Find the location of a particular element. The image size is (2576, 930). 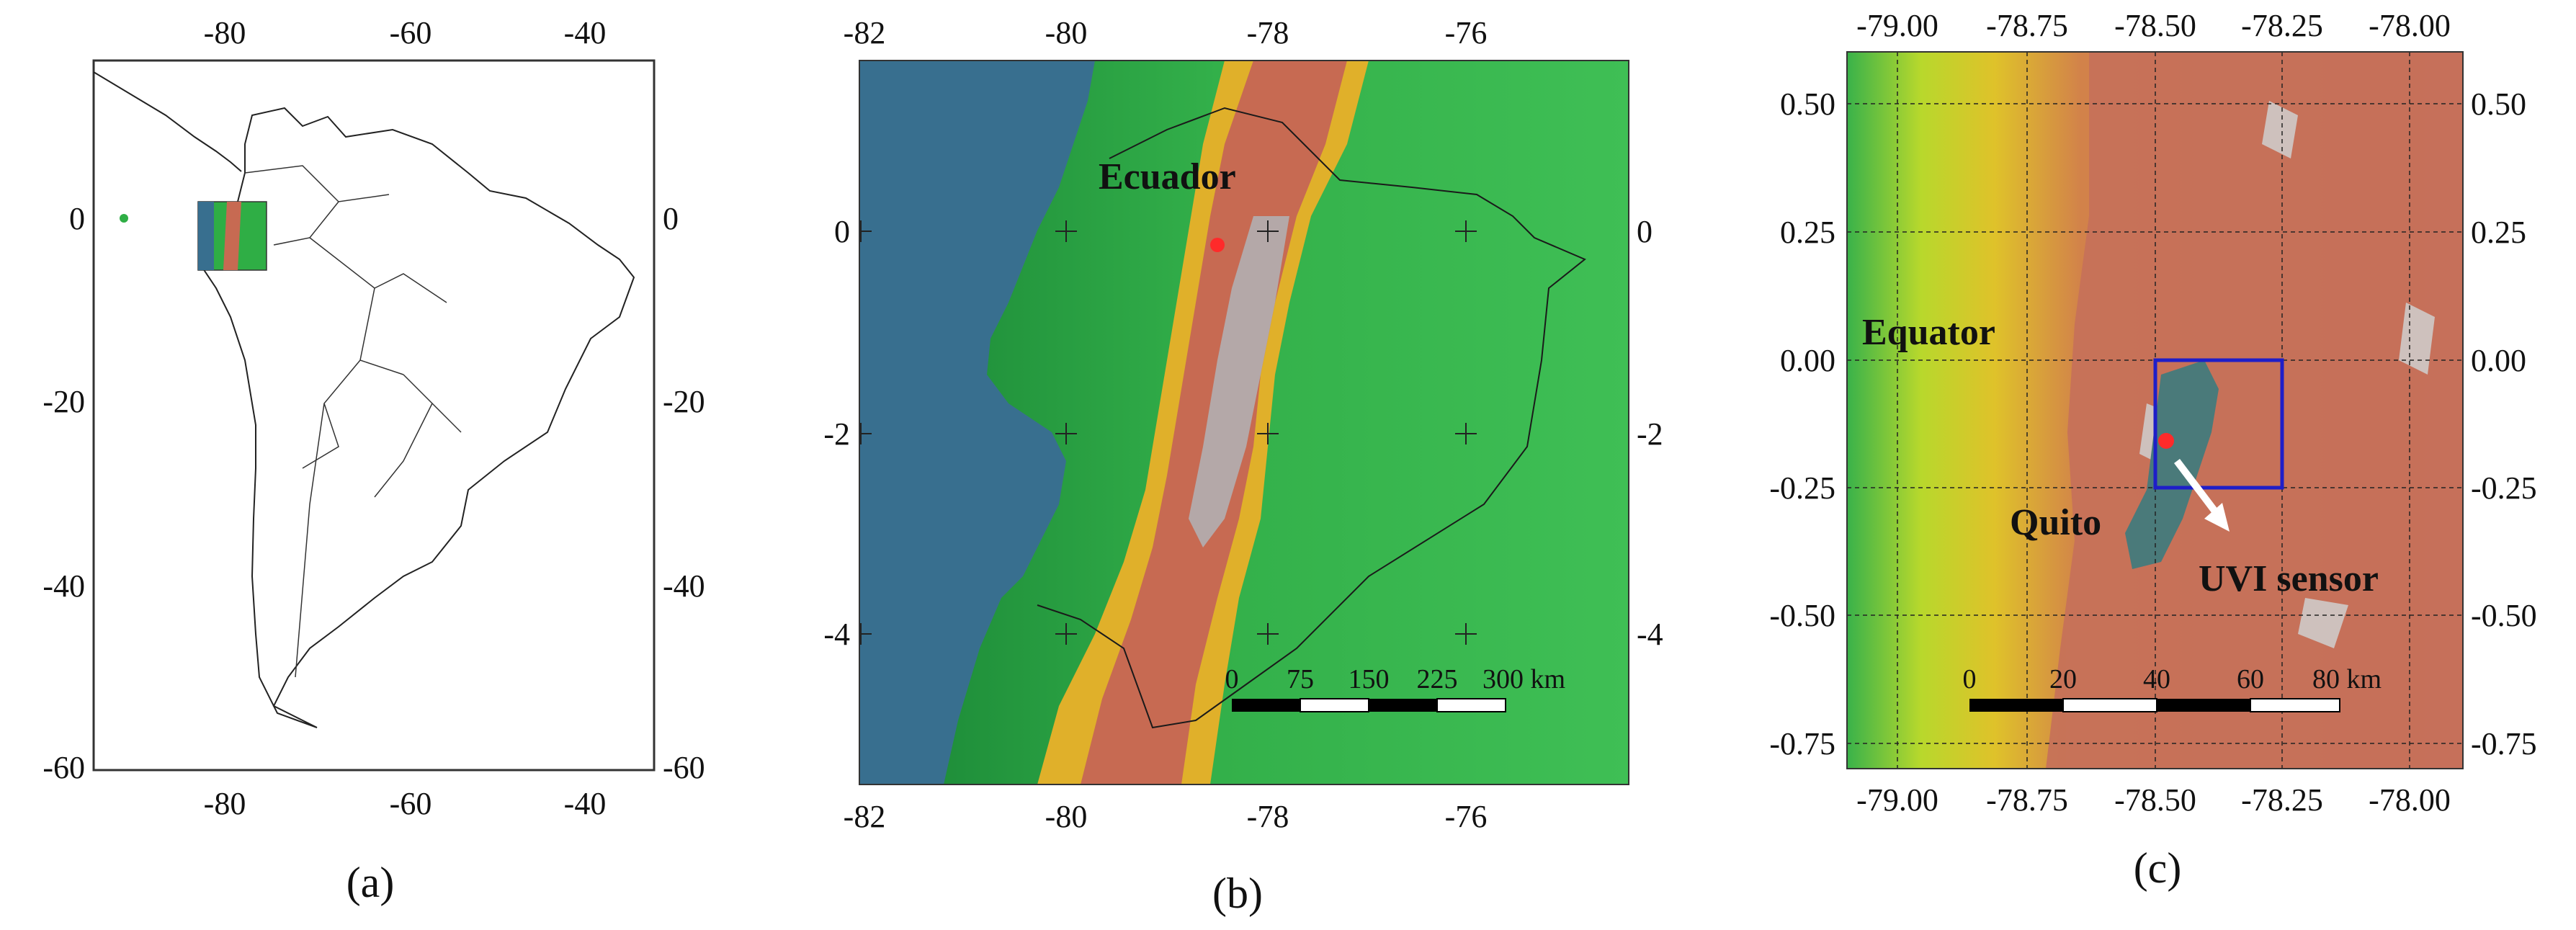

b-x-top-2: -78 is located at coordinates (1268, 32).